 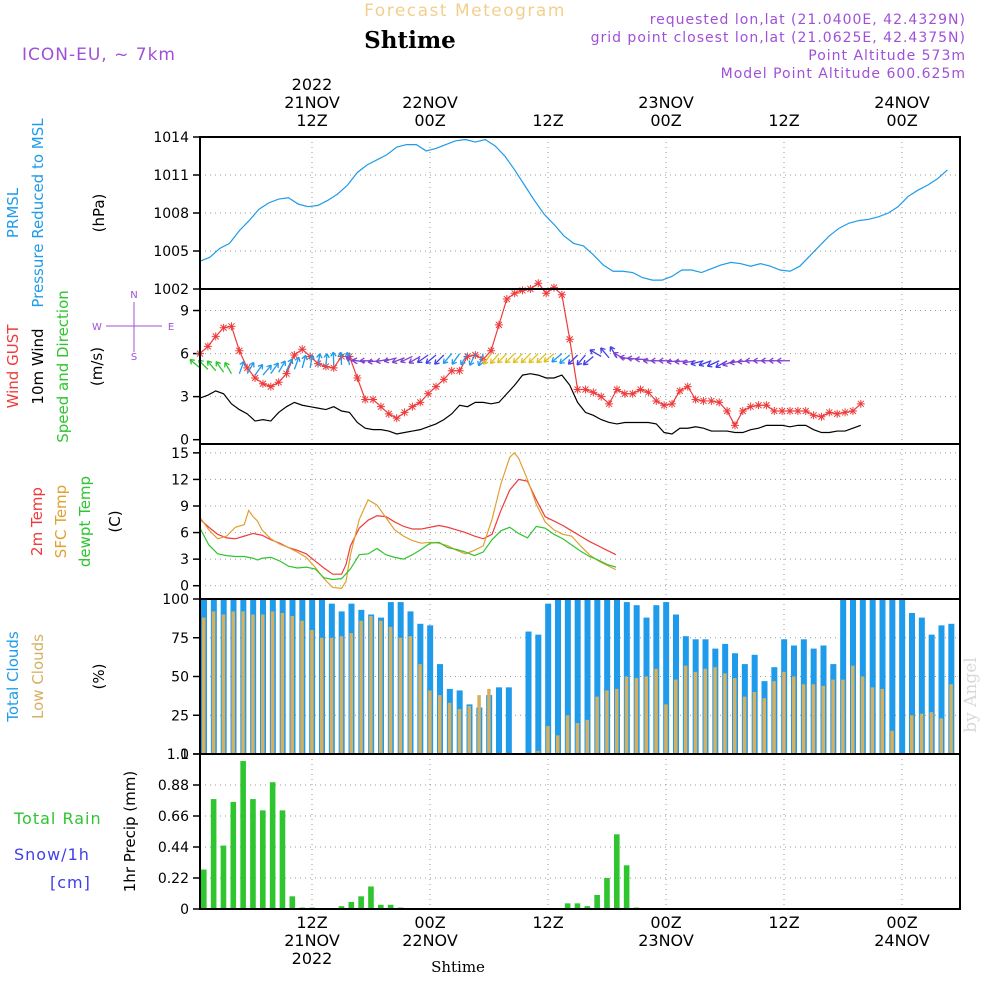 What do you see at coordinates (430, 940) in the screenshot?
I see `bottom-time-label: 22NOV` at bounding box center [430, 940].